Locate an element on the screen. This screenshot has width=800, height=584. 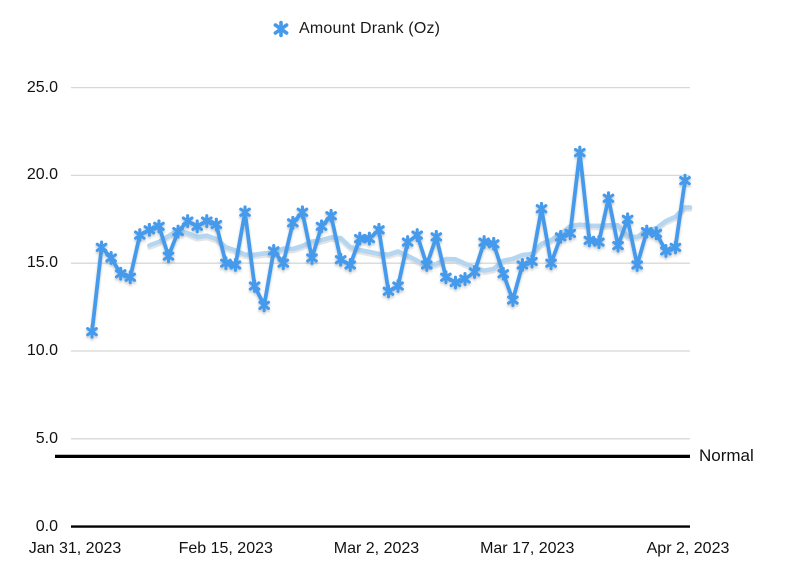
x-tick-label: Feb 15, 2023 is located at coordinates (225, 548).